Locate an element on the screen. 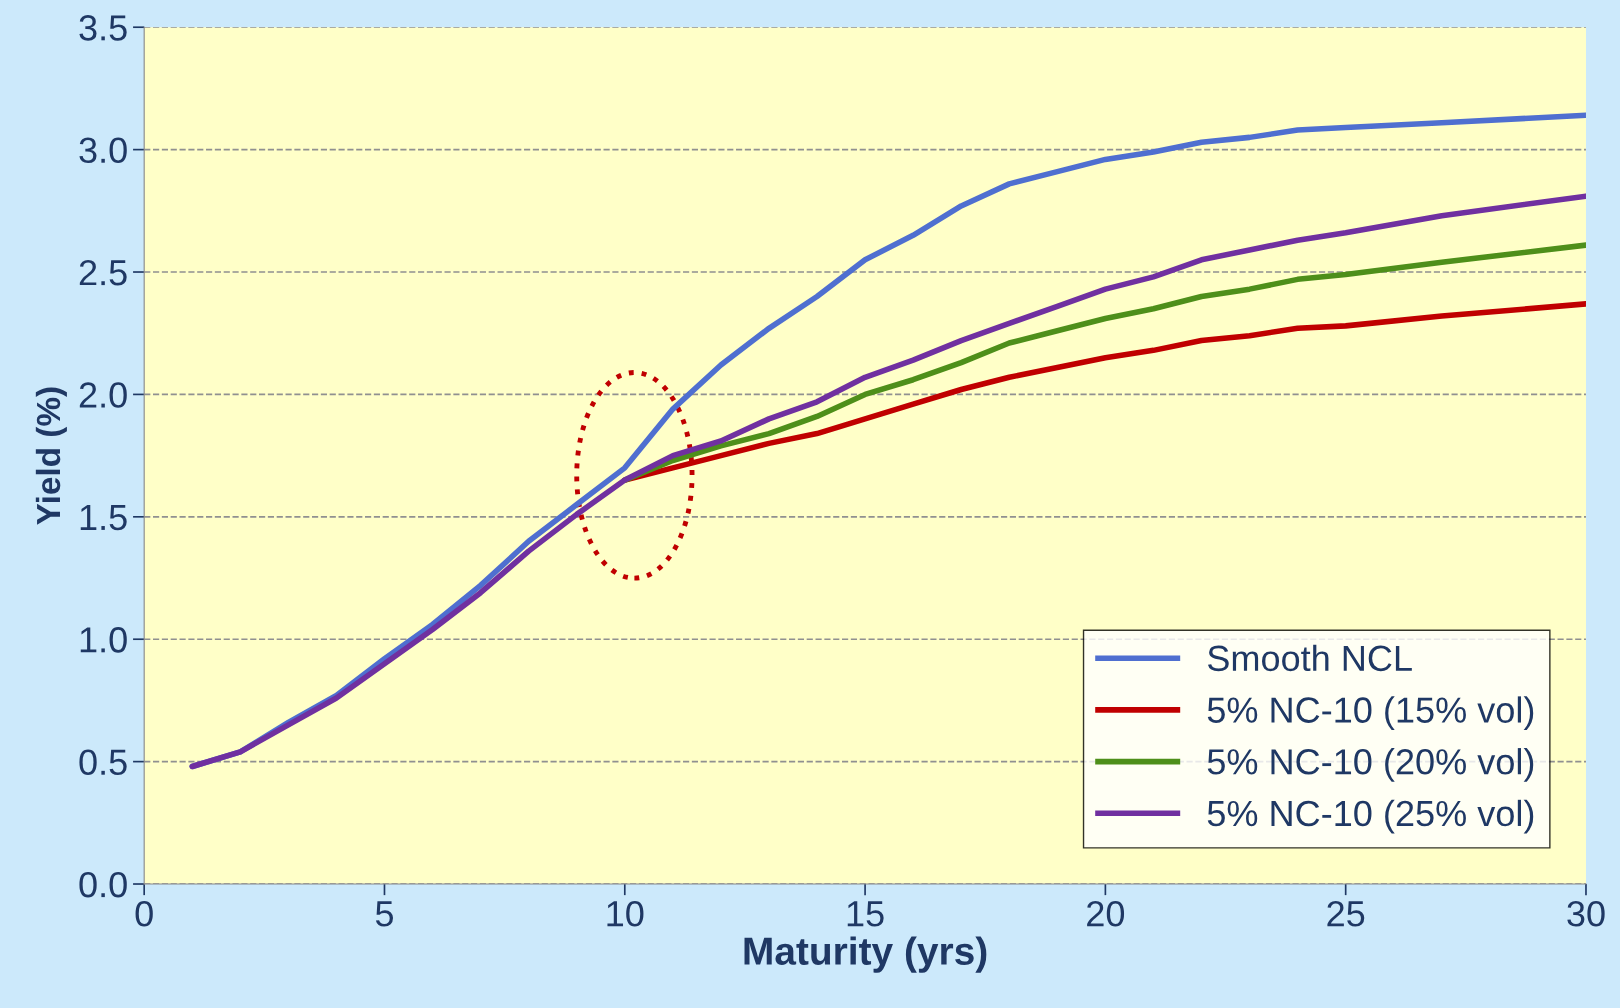  x-tick-label: 15 is located at coordinates (865, 914).